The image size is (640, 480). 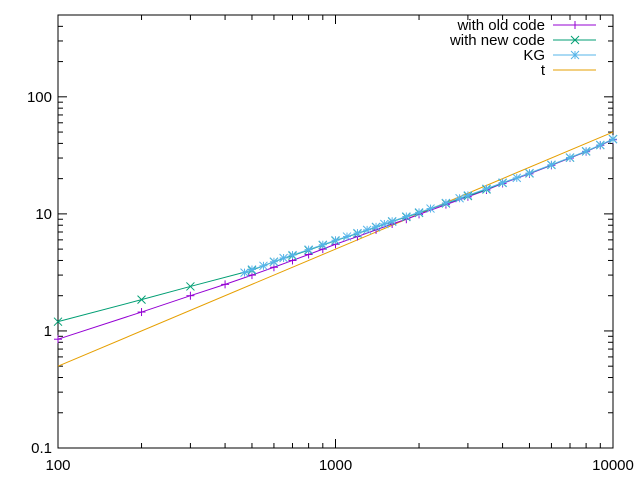 I want to click on y-tick-label: 1, so click(x=48, y=331).